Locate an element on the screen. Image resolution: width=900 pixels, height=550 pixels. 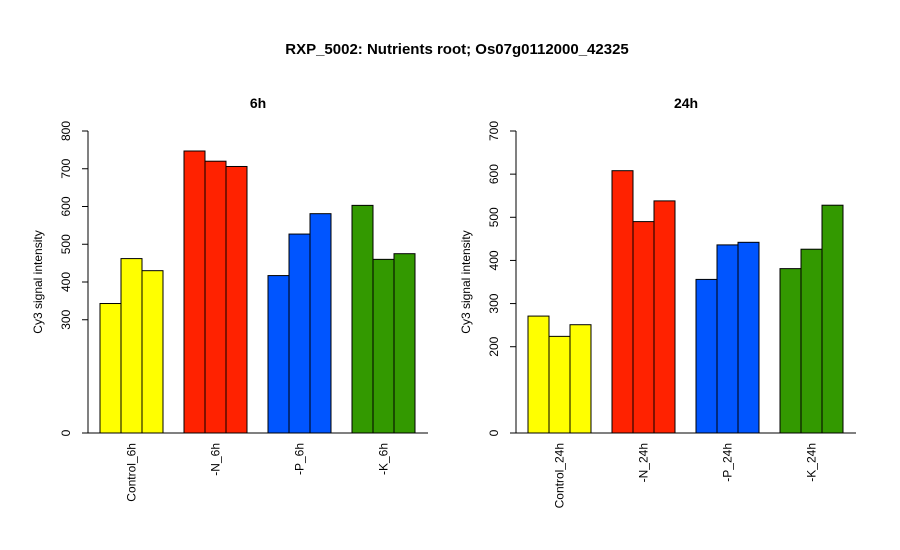
y-tick-label-24h: 0 is located at coordinates (494, 432).